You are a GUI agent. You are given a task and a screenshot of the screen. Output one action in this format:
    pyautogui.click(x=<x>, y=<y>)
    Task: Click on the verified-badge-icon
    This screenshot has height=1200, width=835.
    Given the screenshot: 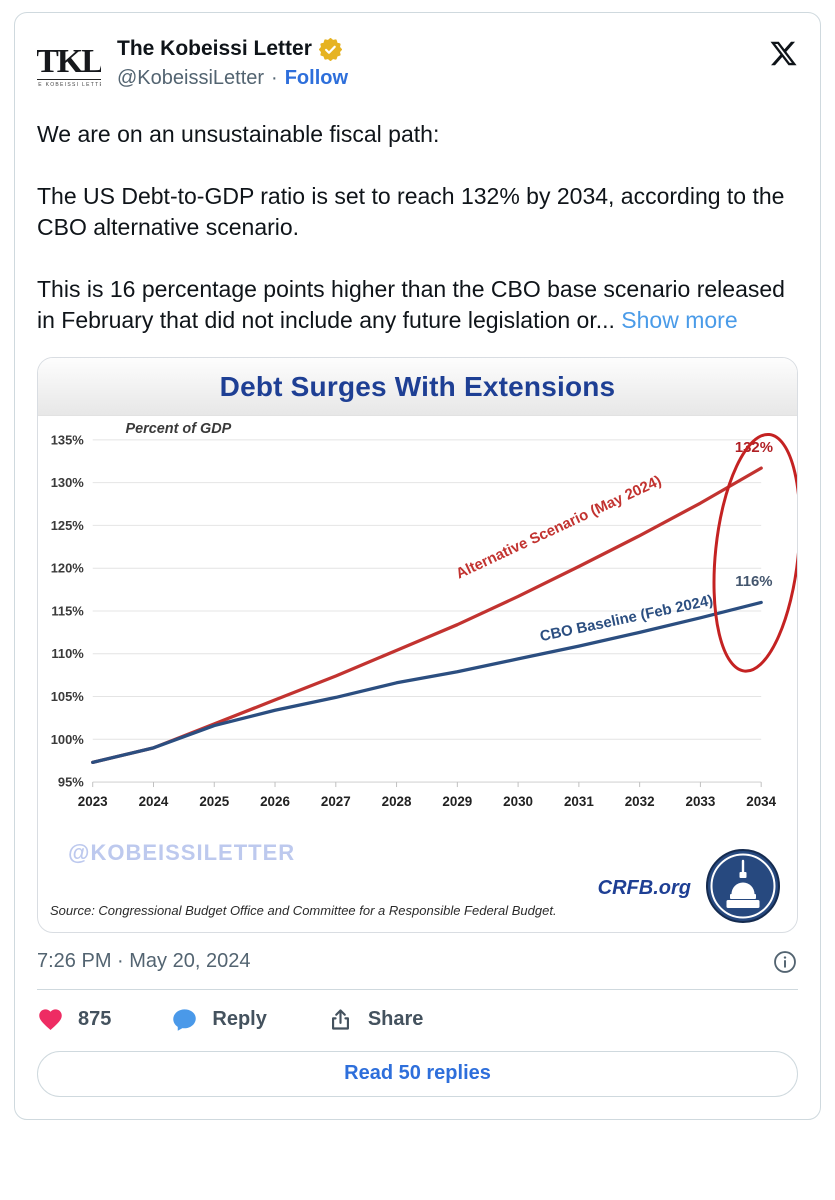 What is the action you would take?
    pyautogui.click(x=330, y=49)
    